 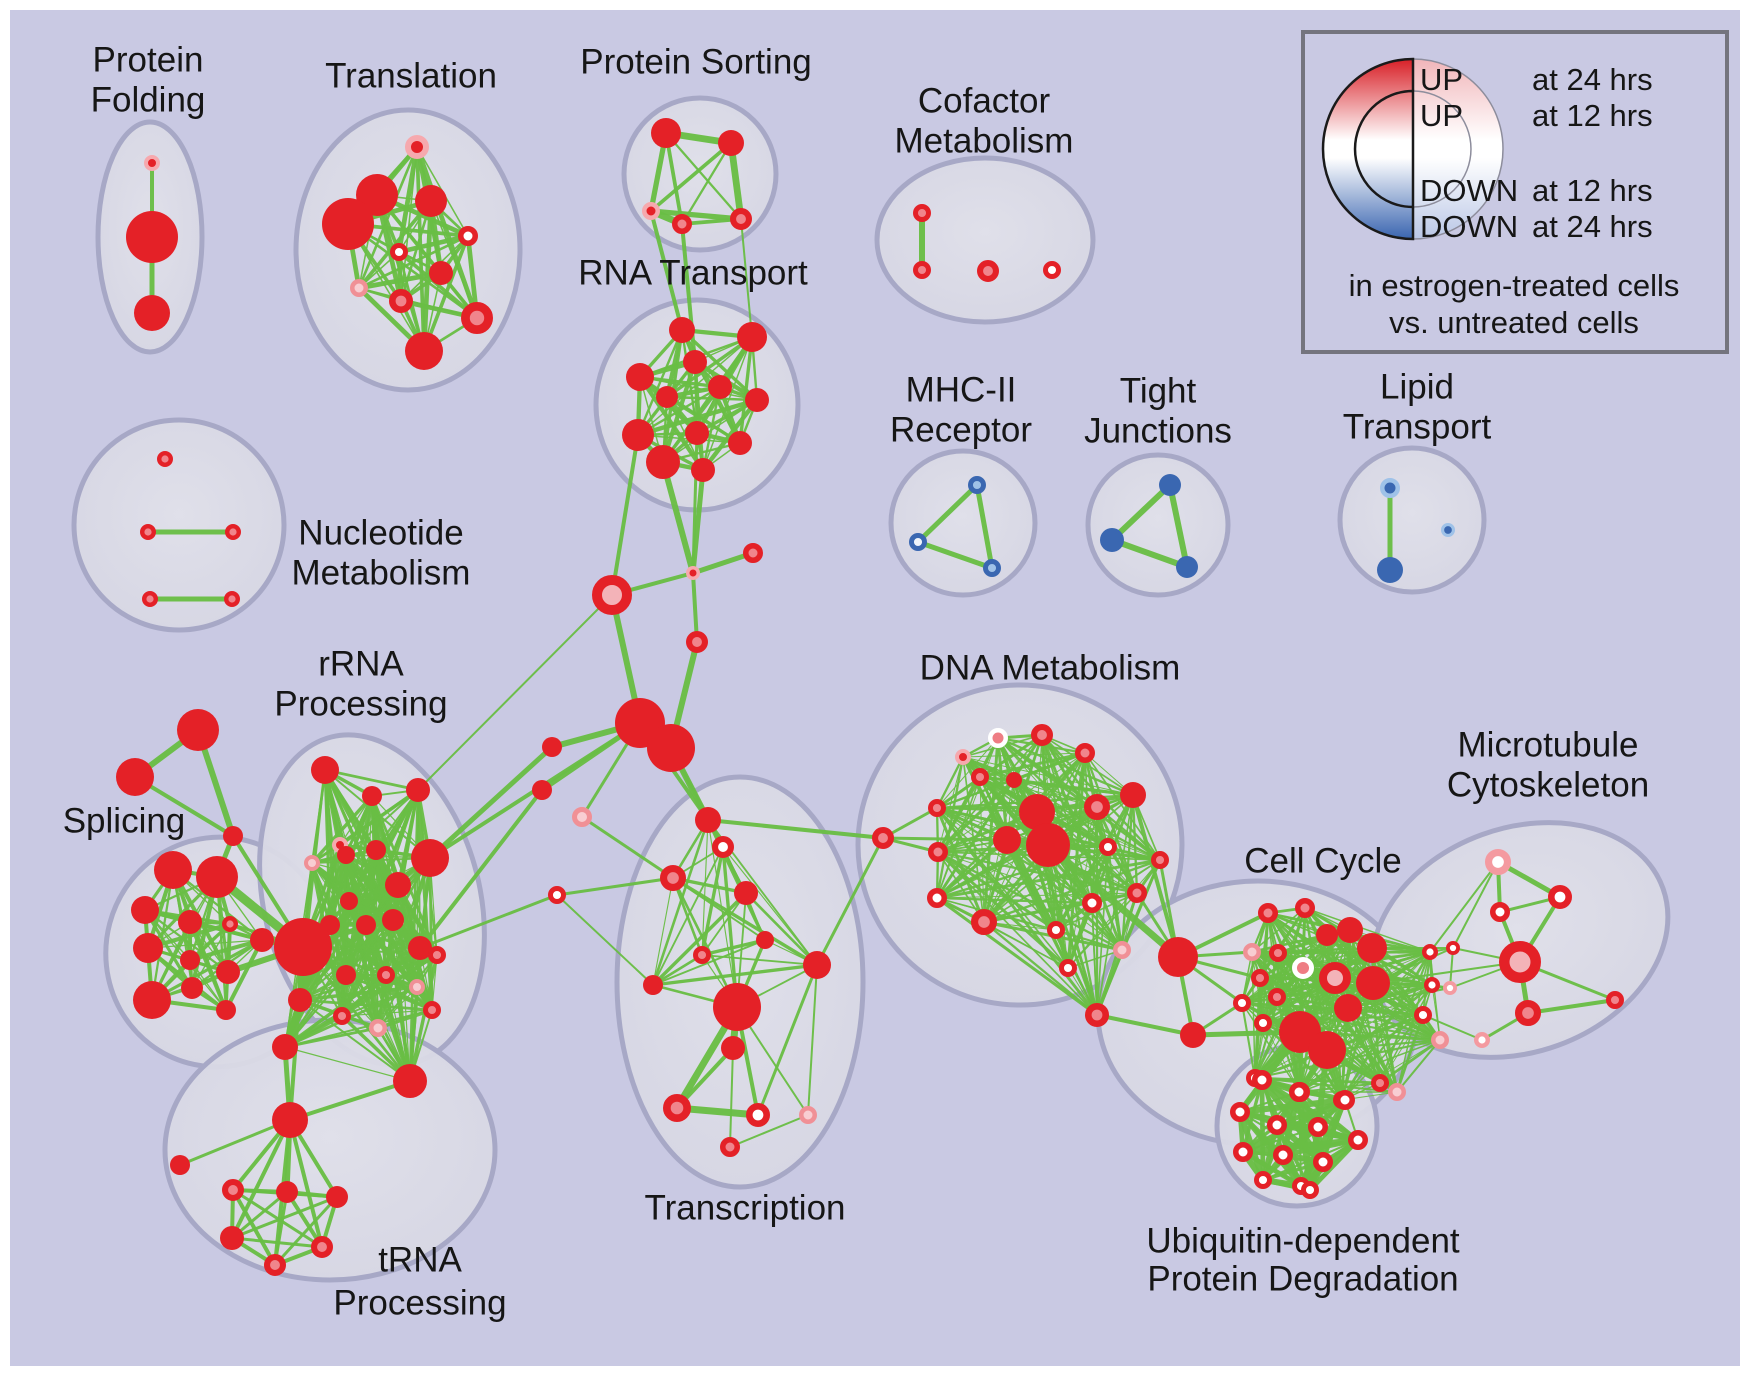 What do you see at coordinates (745, 1207) in the screenshot?
I see `cluster-label-transcription: Transcription` at bounding box center [745, 1207].